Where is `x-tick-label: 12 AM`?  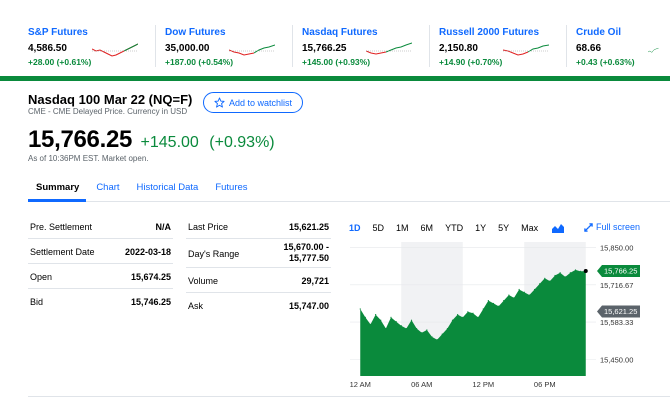
x-tick-label: 12 AM is located at coordinates (360, 384).